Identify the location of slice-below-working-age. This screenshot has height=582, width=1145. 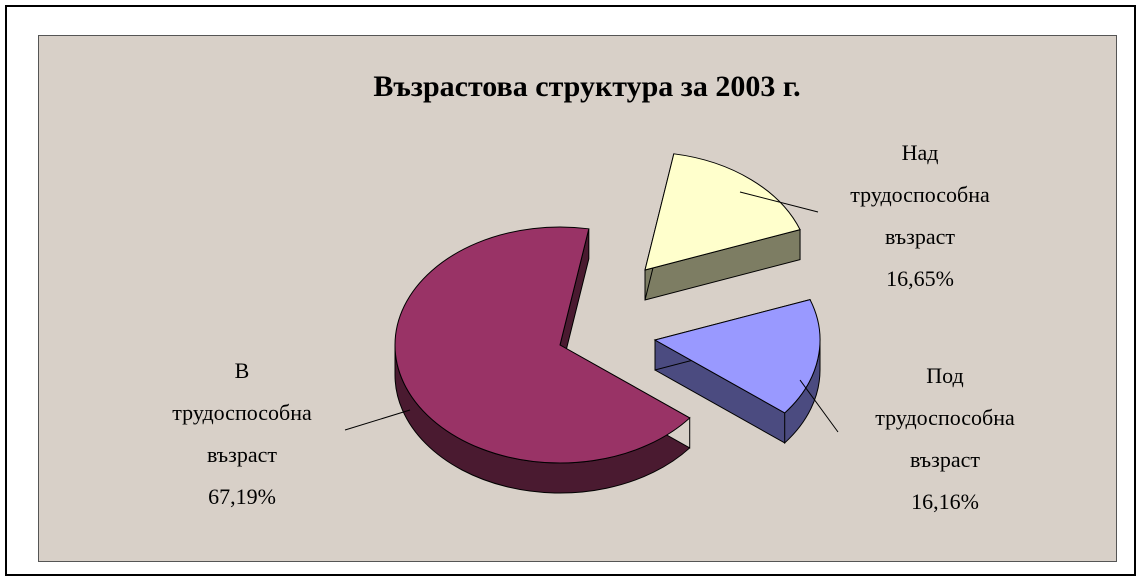
(737, 371).